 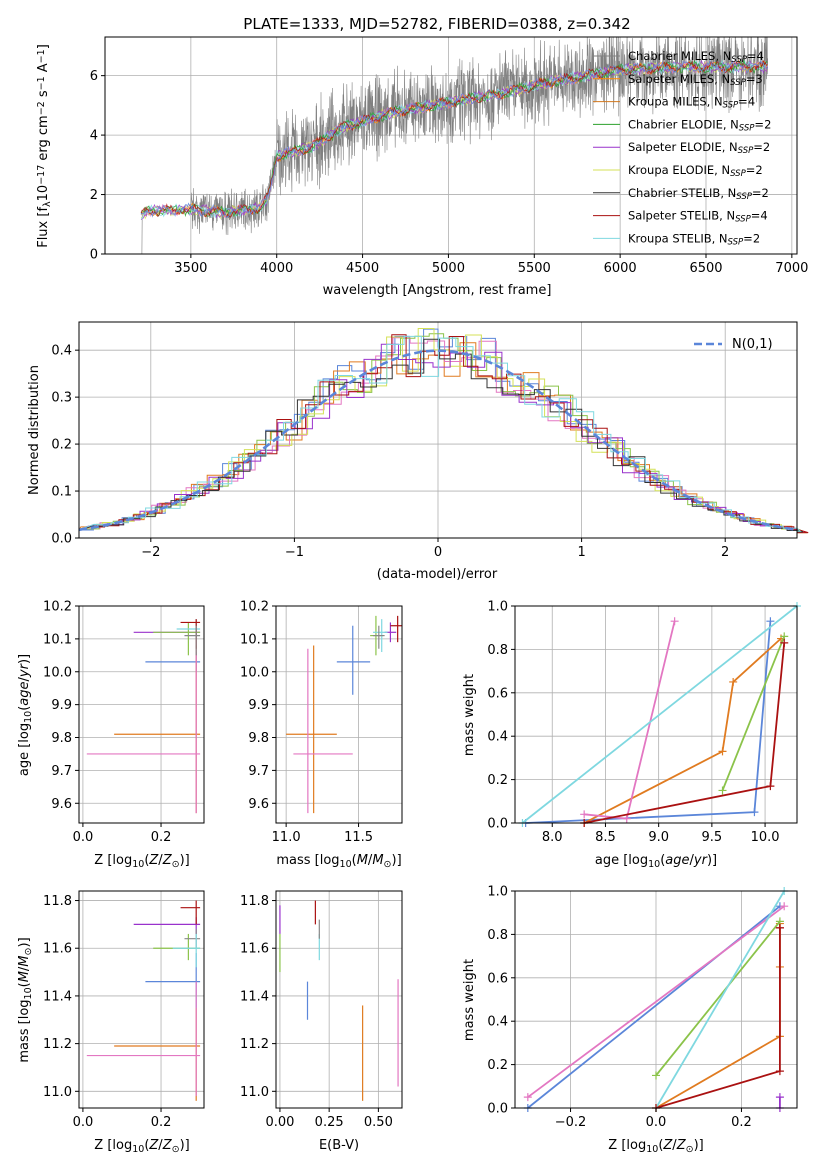 I want to click on x-tick-label: 0, so click(x=438, y=552).